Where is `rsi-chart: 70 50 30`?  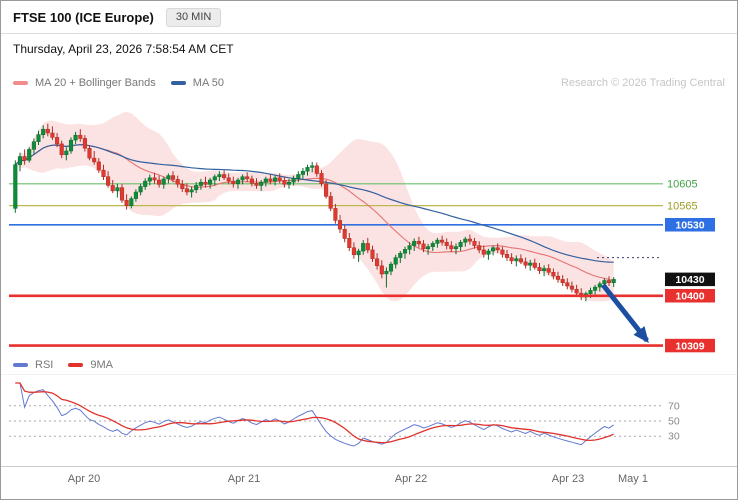 rsi-chart: 70 50 30 is located at coordinates (369, 410).